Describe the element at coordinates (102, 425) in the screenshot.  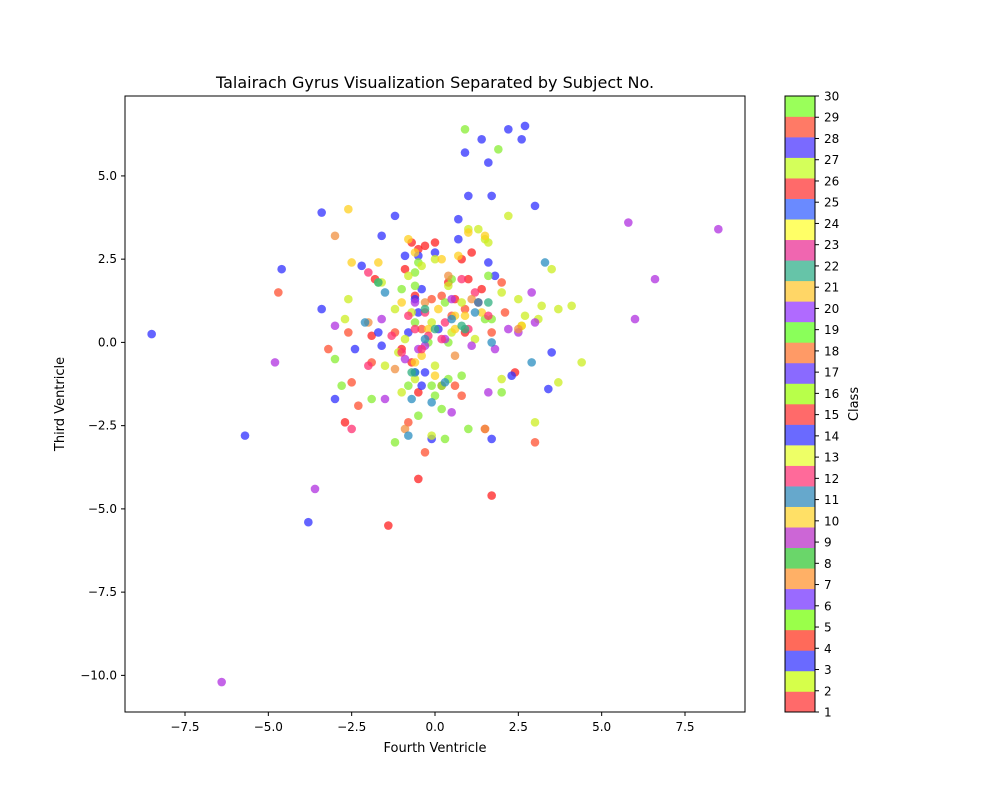
I see `y-axis: −10.0 −7.5 −5.0 −2.5 0.0 2.5 5.0` at that location.